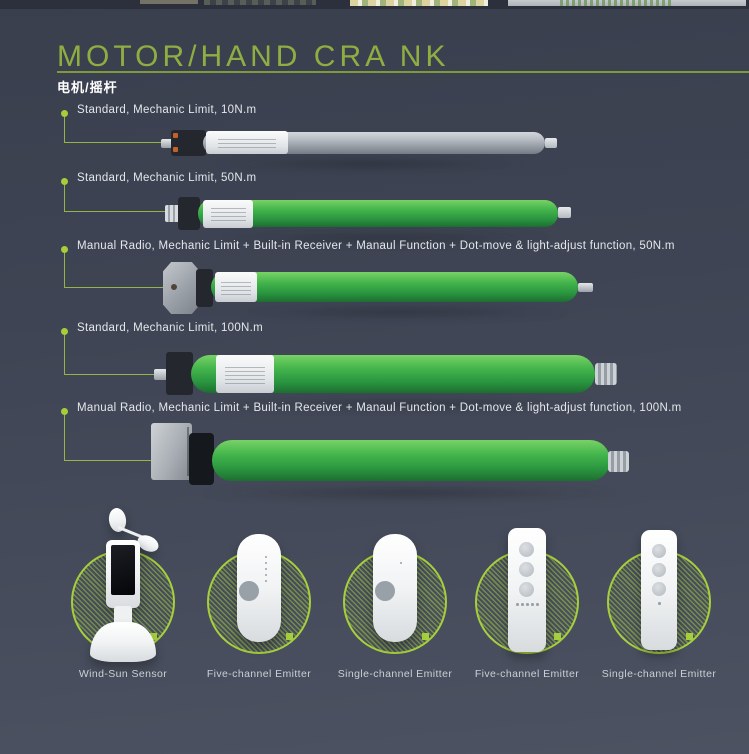  I want to click on motor-crown, so click(172, 213).